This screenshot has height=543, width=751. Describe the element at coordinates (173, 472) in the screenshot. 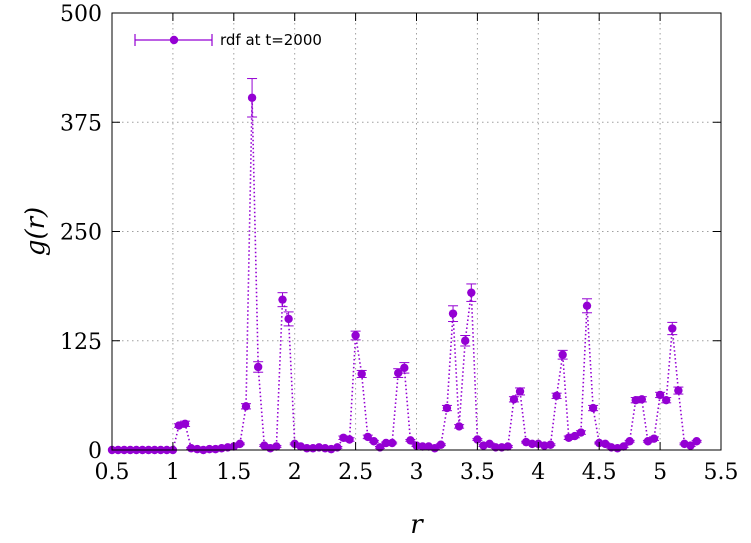

I see `x-tick-label: 1` at that location.